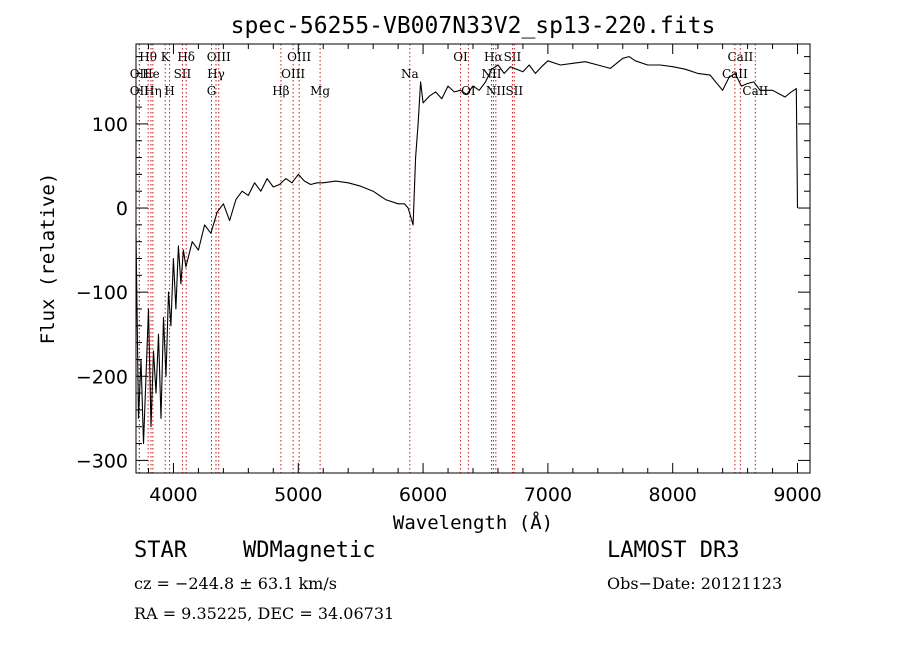 Image resolution: width=900 pixels, height=649 pixels. What do you see at coordinates (160, 550) in the screenshot?
I see `object-class: STAR` at bounding box center [160, 550].